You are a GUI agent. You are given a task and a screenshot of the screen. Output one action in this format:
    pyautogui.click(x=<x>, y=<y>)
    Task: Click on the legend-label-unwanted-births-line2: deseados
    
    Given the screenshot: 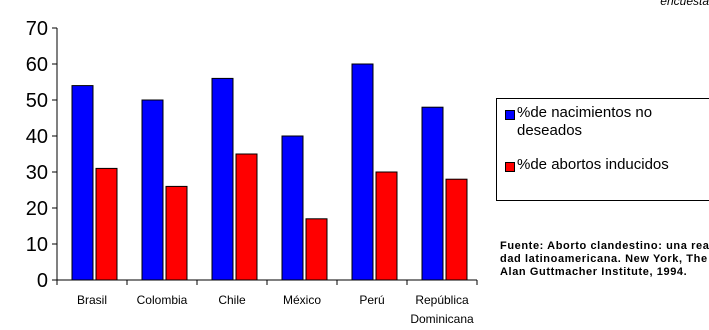 What is the action you would take?
    pyautogui.click(x=550, y=130)
    